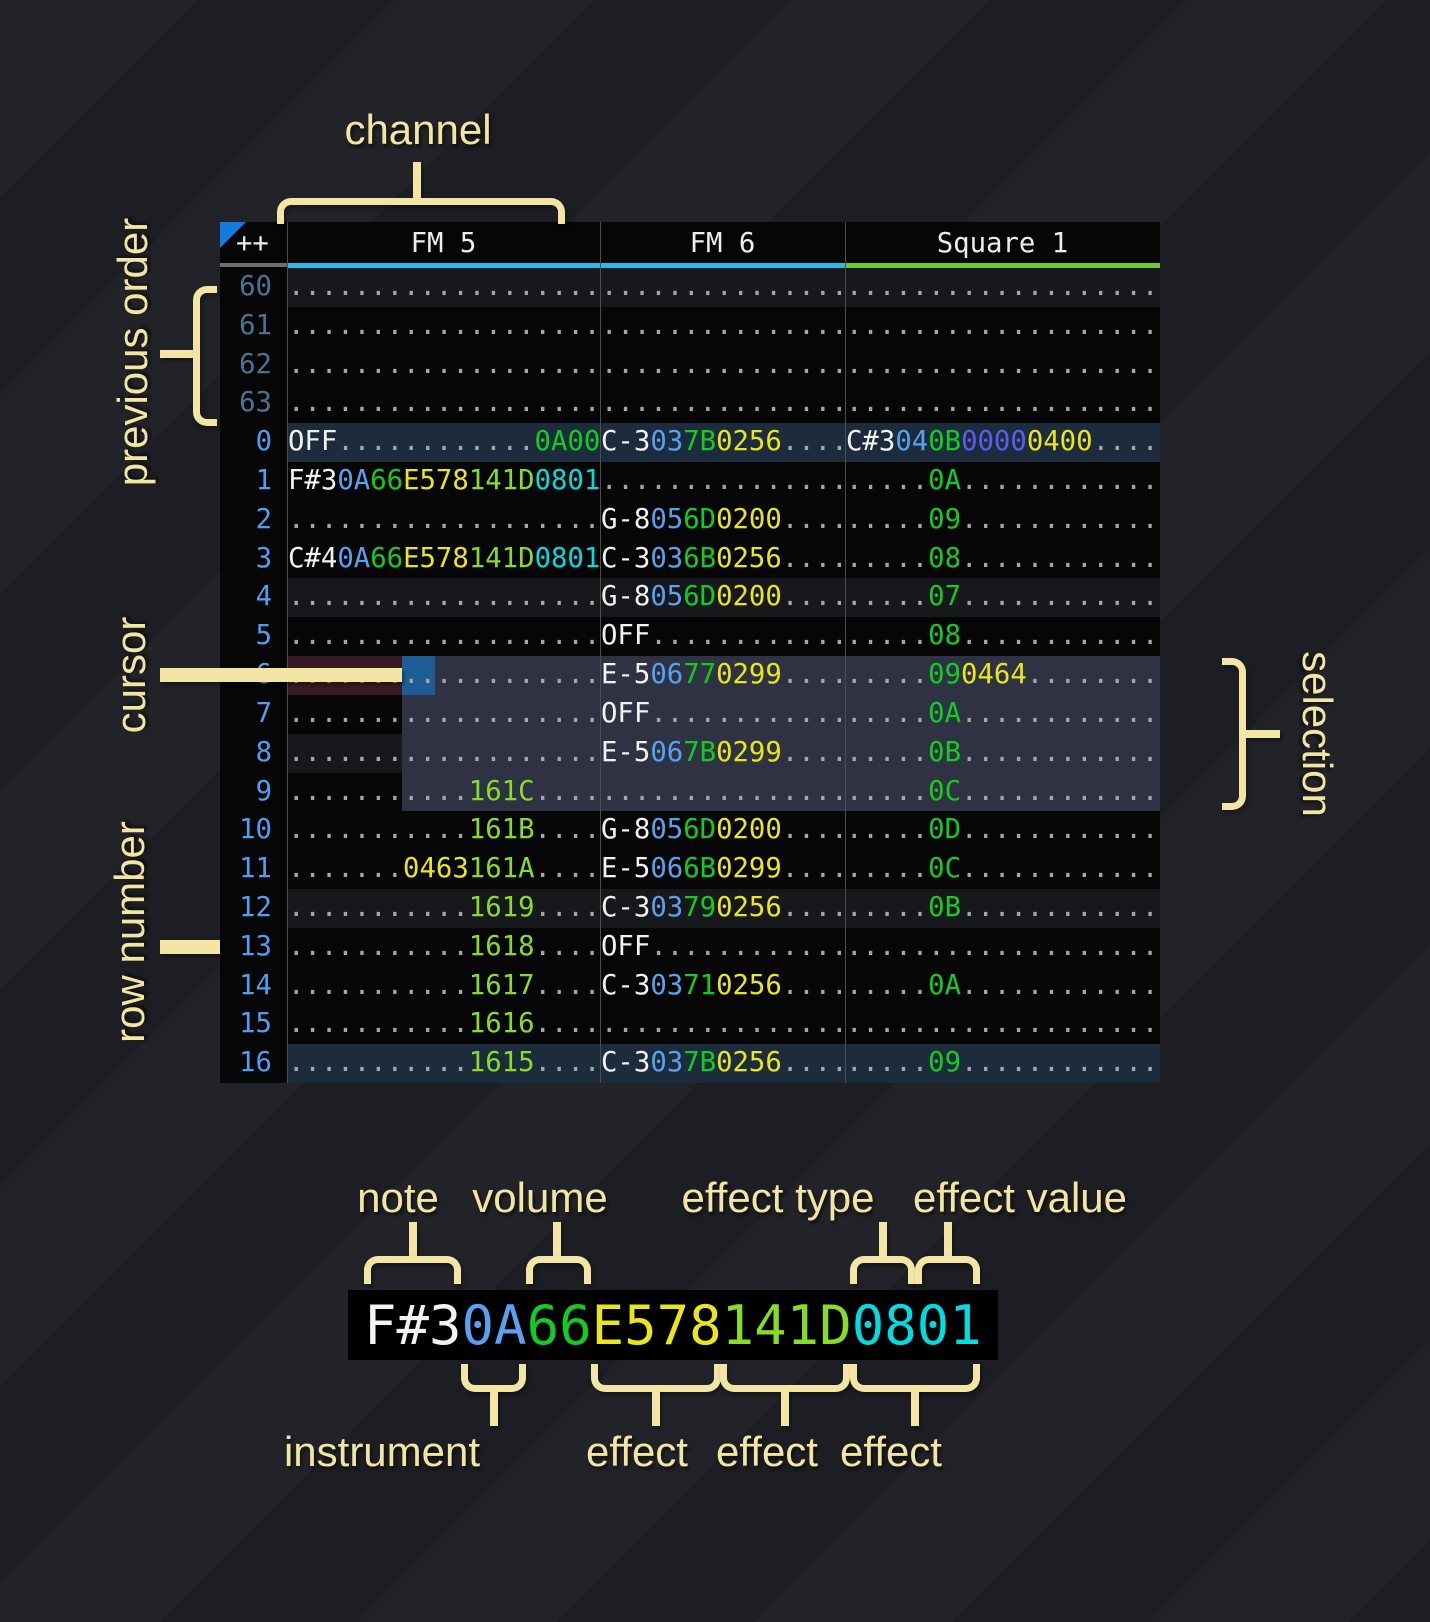 The image size is (1430, 1622). What do you see at coordinates (255, 325) in the screenshot?
I see `row-number-label: 61` at bounding box center [255, 325].